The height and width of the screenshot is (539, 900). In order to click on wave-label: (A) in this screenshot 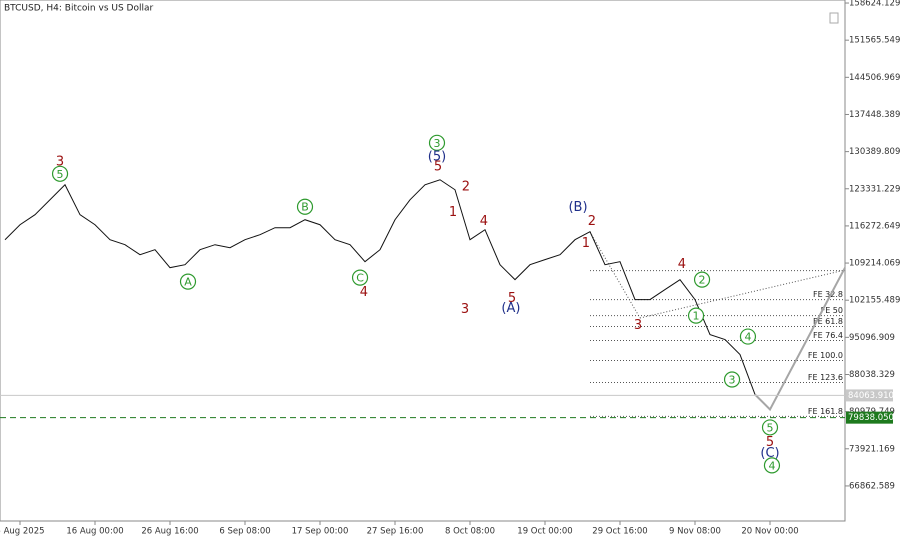, I will do `click(510, 308)`.